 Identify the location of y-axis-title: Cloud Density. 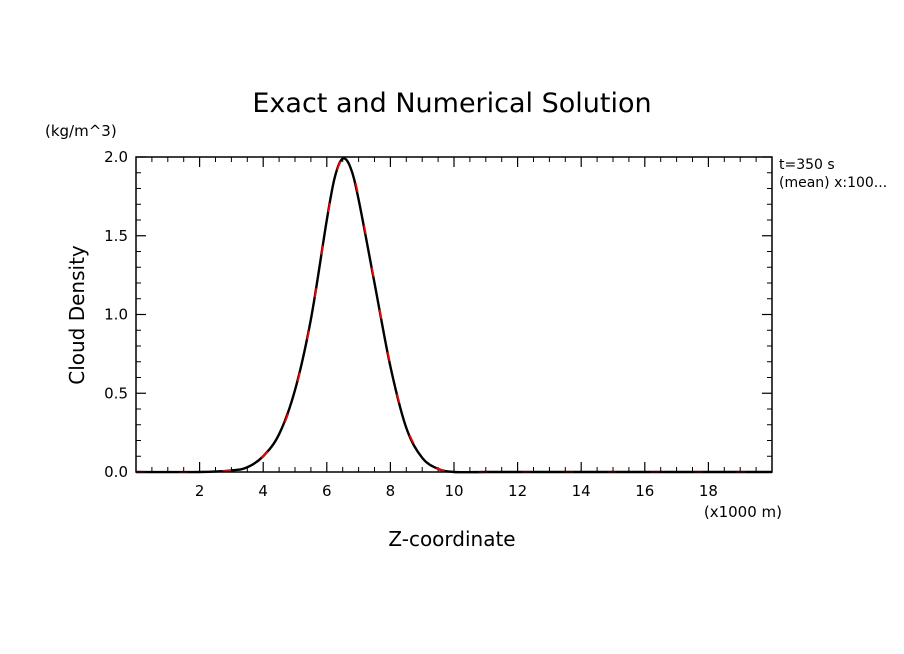
(77, 315).